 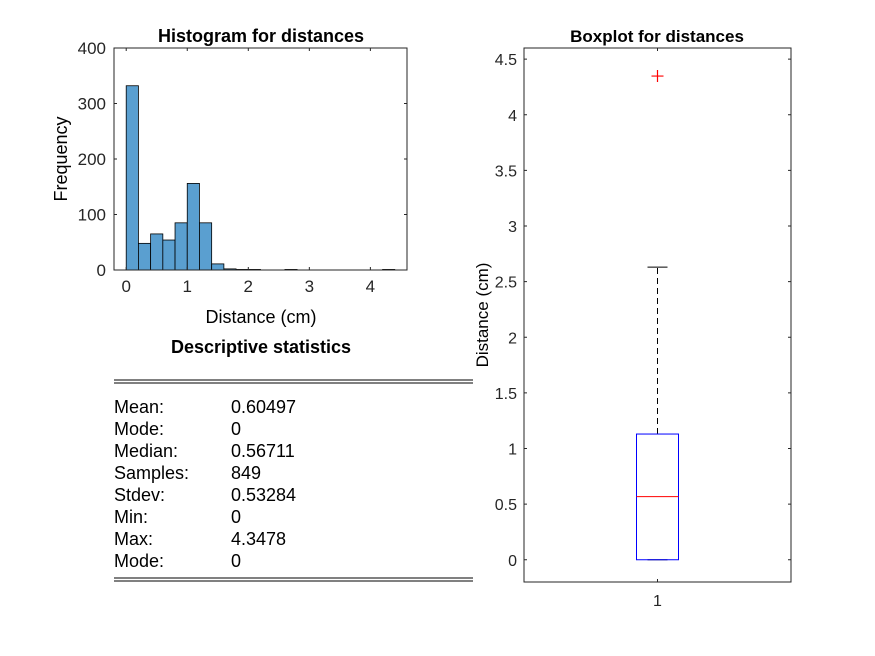 What do you see at coordinates (657, 601) in the screenshot?
I see `boxplot-x-tick-label: 1` at bounding box center [657, 601].